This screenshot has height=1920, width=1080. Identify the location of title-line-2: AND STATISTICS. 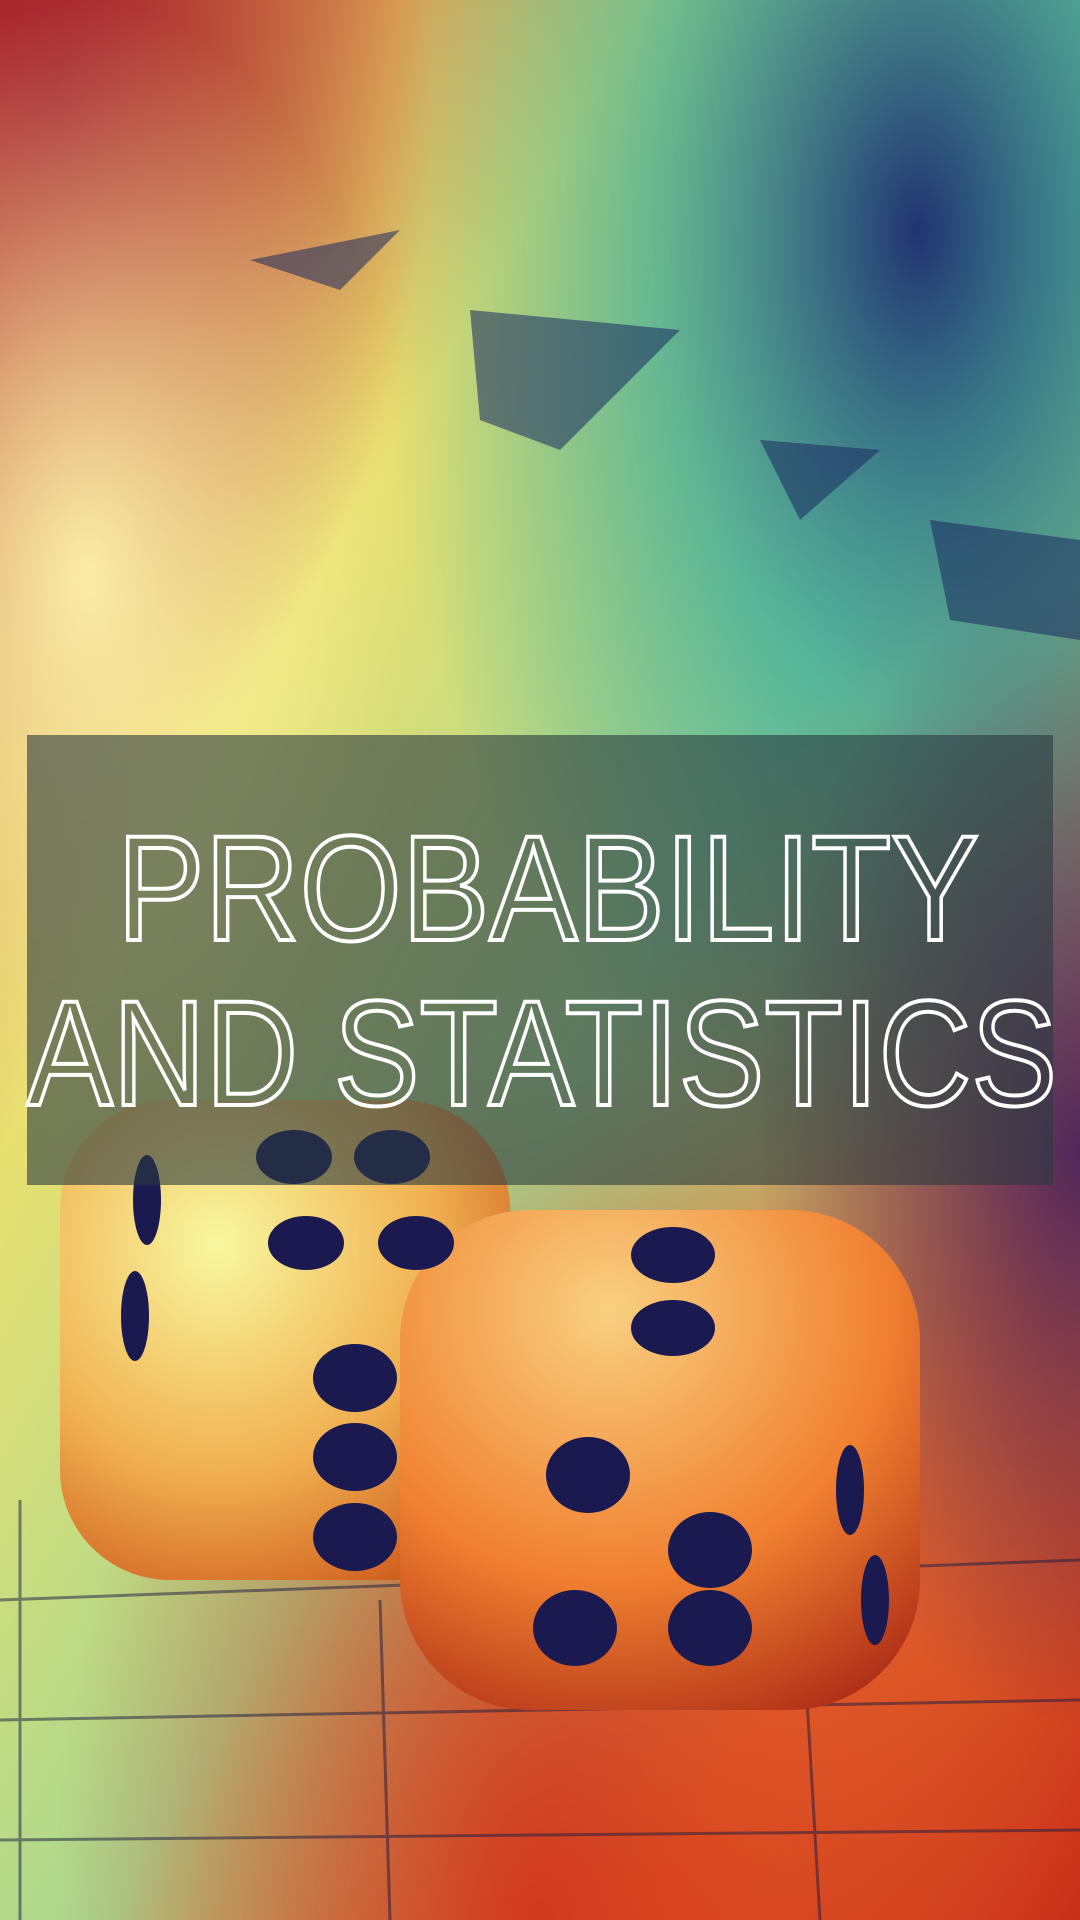
(542, 1053).